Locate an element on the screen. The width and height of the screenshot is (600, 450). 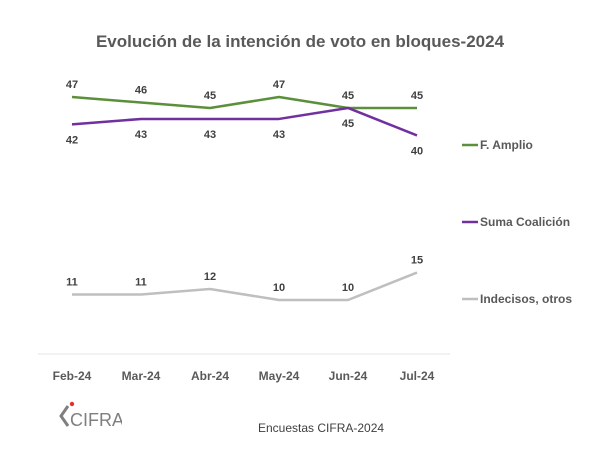
cifra-logo: CIFRA is located at coordinates (90, 415).